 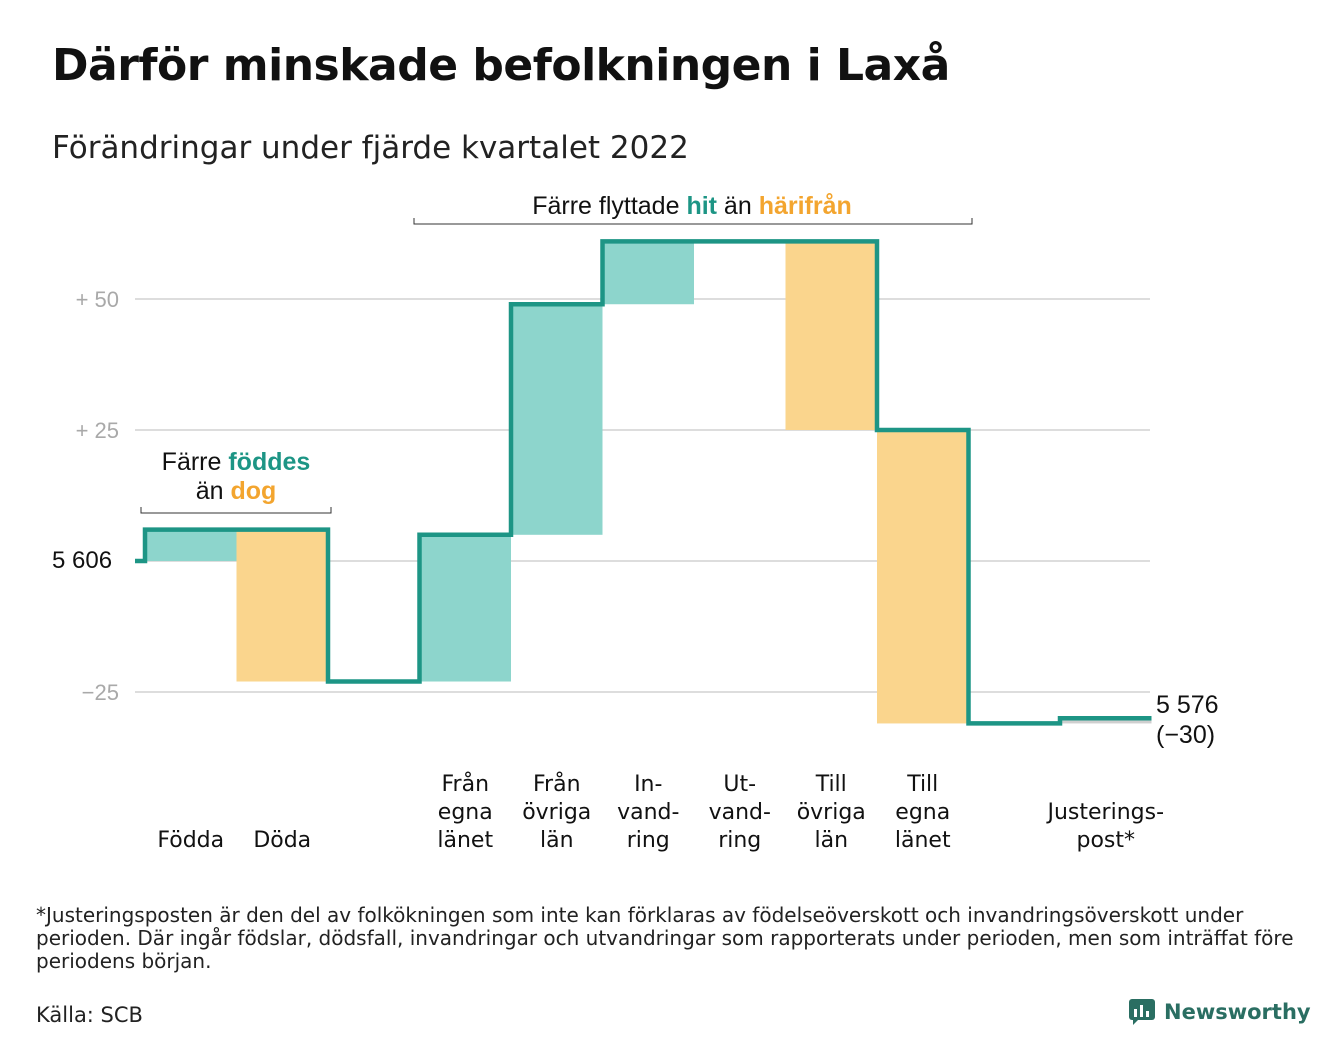 What do you see at coordinates (1187, 705) in the screenshot?
I see `end-value-label: 5 576` at bounding box center [1187, 705].